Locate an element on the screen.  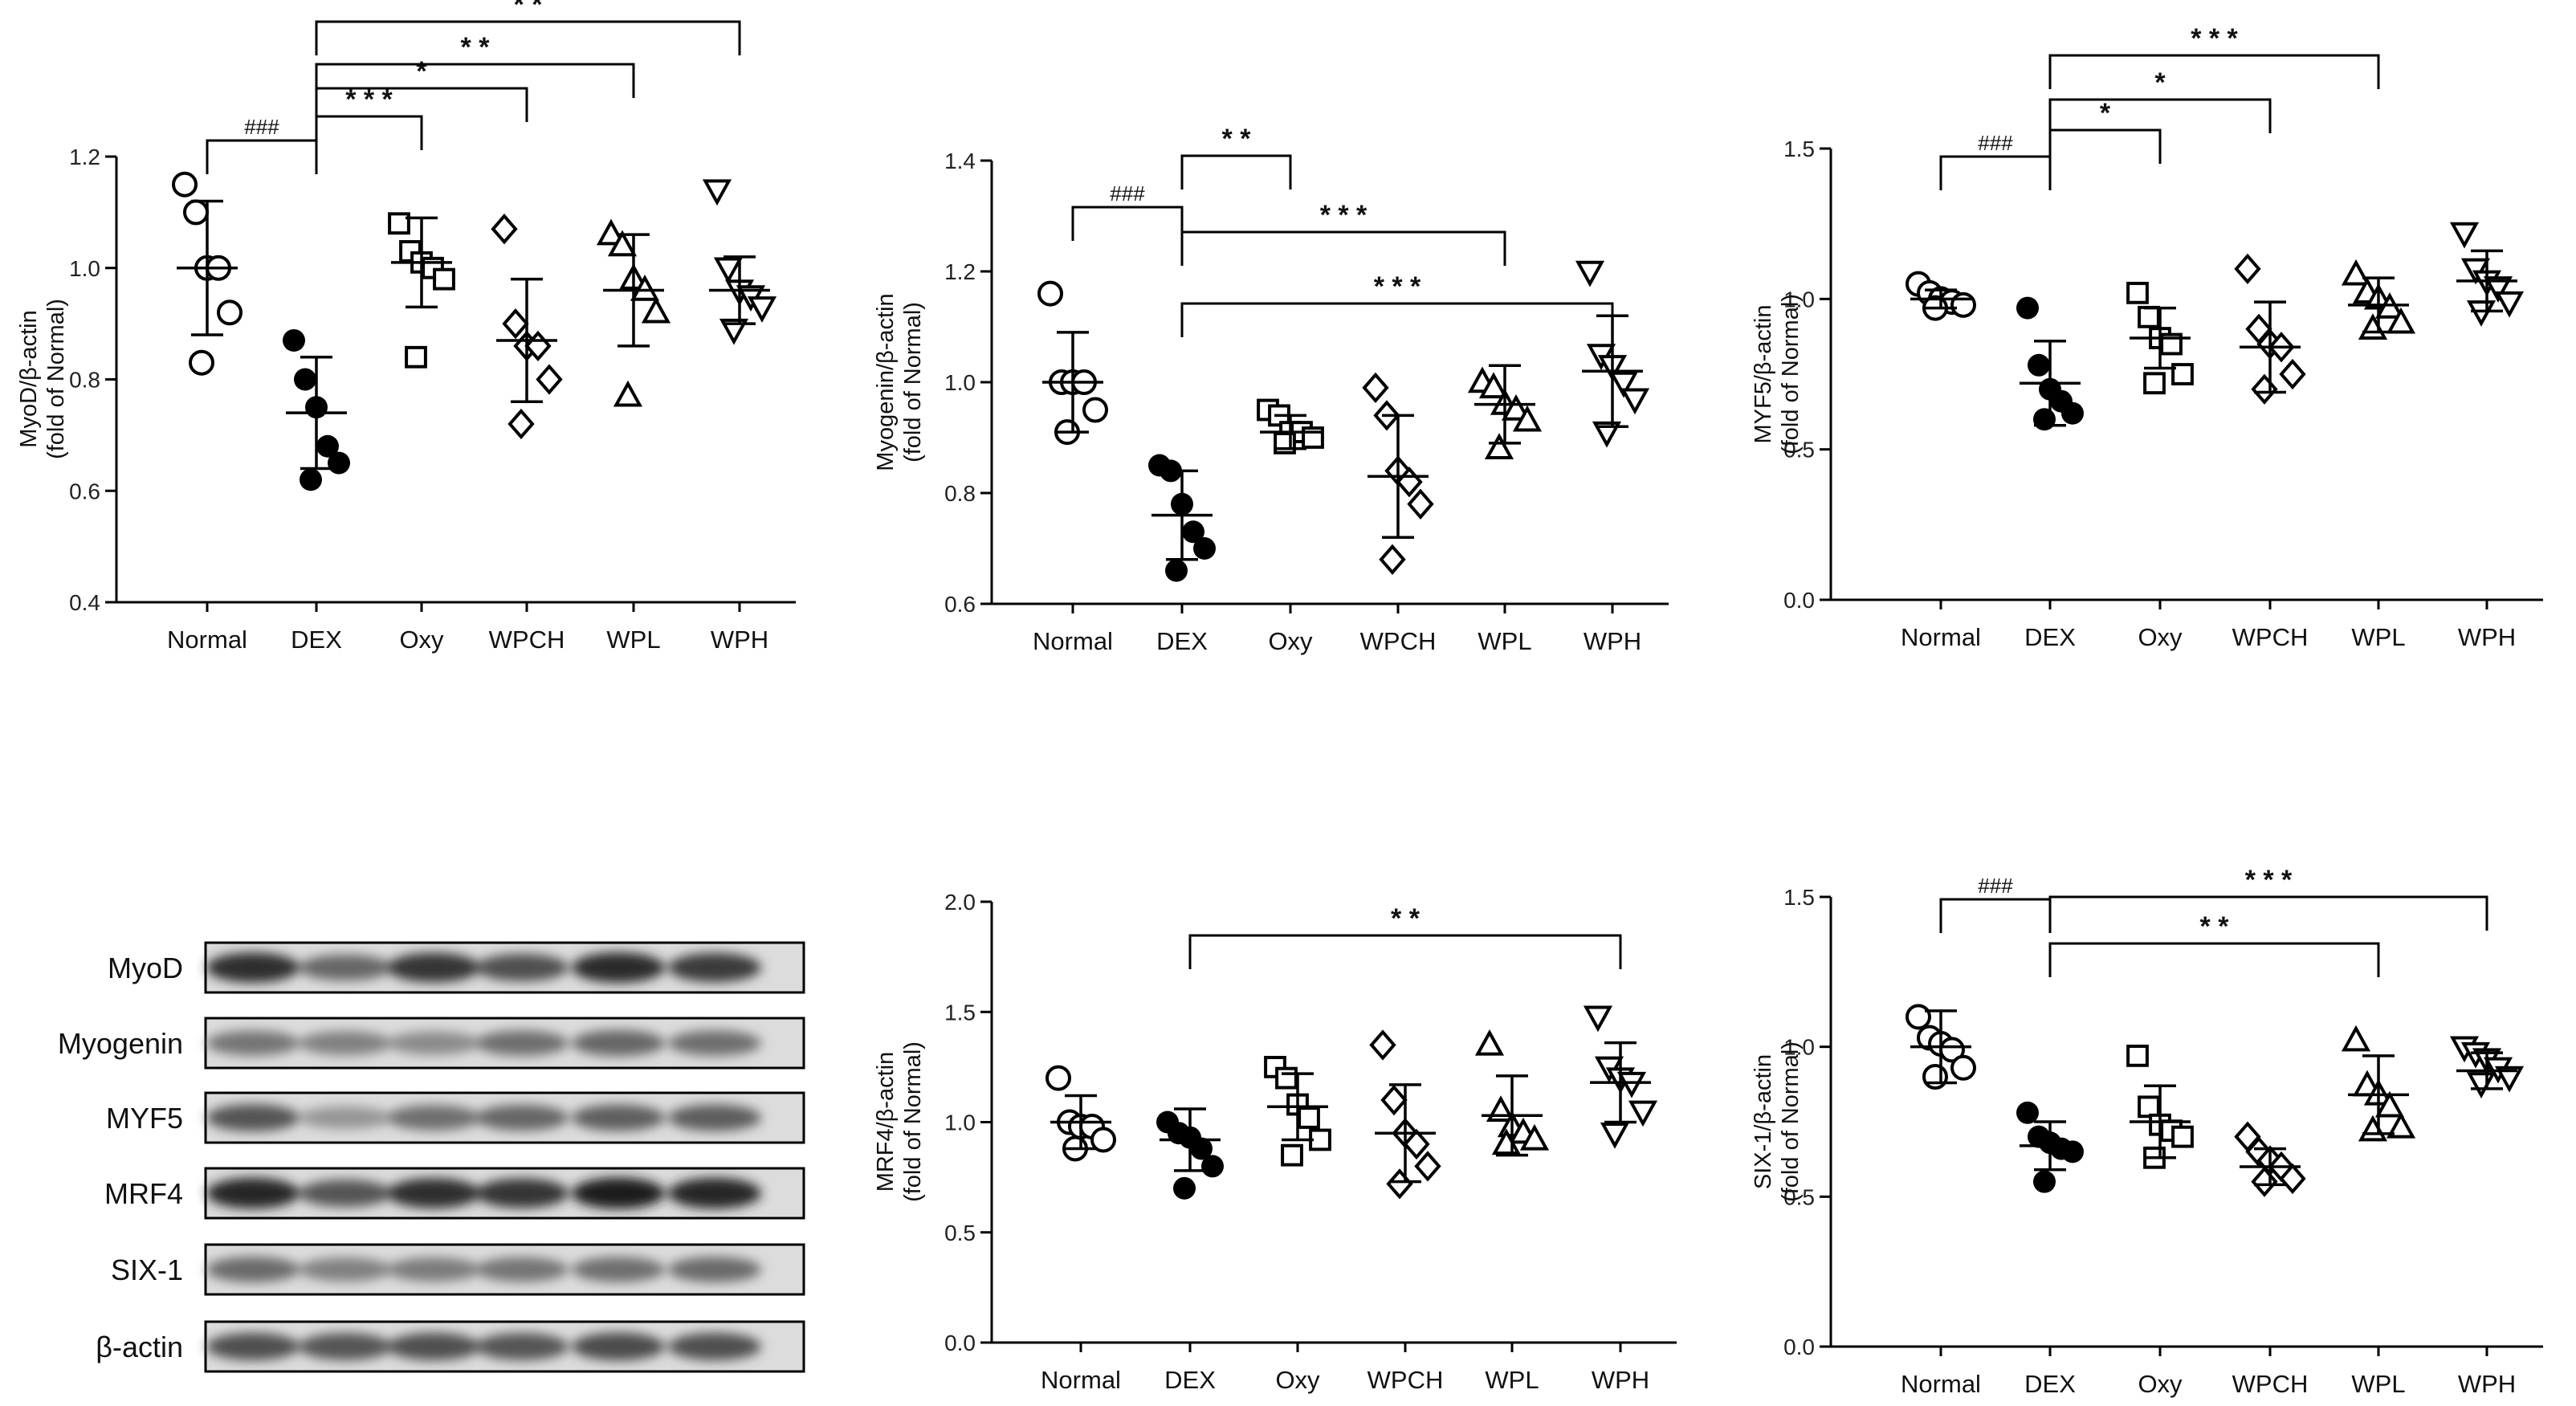
y-tick-label: 0.8 is located at coordinates (84, 380).